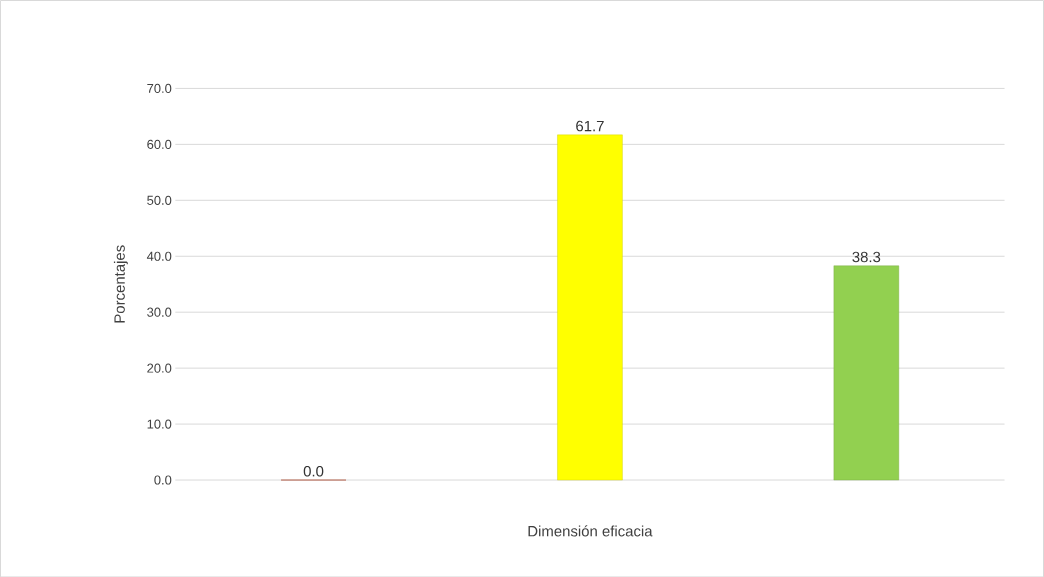  I want to click on data-label: 61.7, so click(590, 126).